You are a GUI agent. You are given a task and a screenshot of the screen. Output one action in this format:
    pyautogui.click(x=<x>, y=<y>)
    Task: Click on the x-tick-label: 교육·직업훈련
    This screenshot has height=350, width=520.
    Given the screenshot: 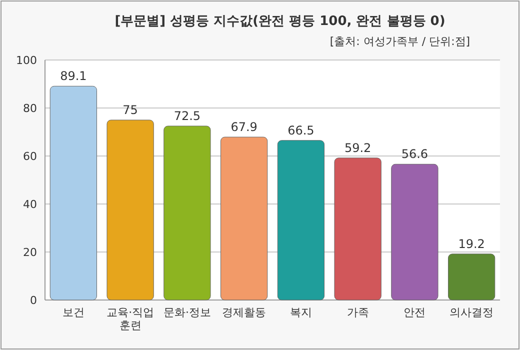 What is the action you would take?
    pyautogui.click(x=130, y=319)
    